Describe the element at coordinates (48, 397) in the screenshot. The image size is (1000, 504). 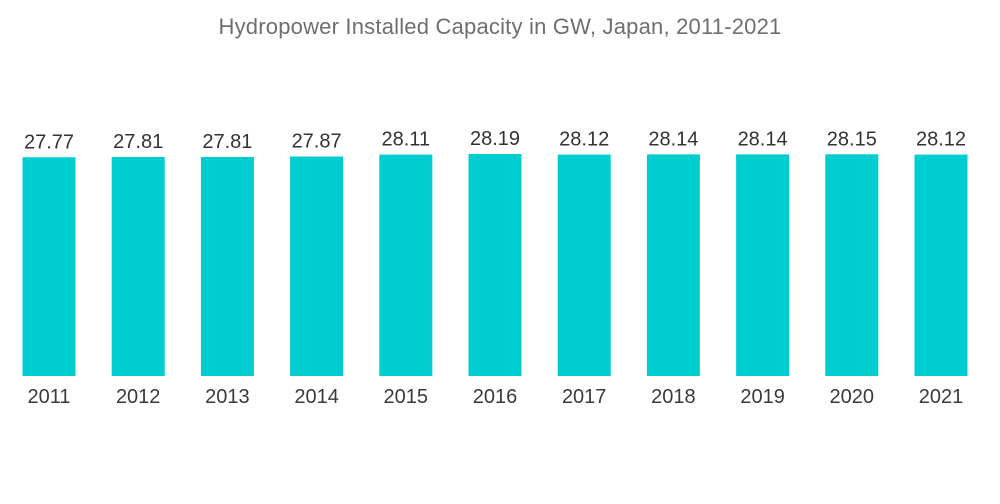
I see `x-tick-label-2011: 2011` at that location.